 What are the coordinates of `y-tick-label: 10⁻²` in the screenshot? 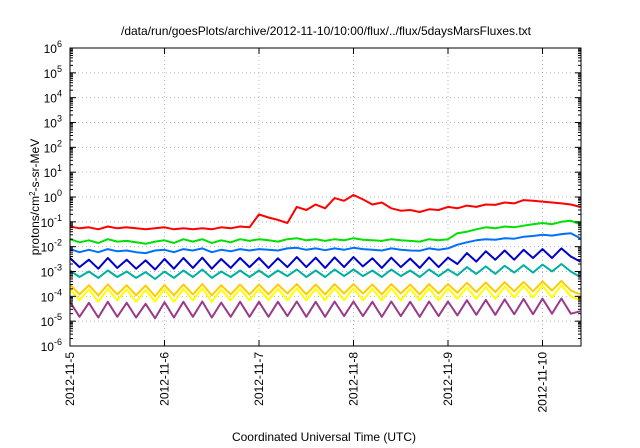 It's located at (51, 246).